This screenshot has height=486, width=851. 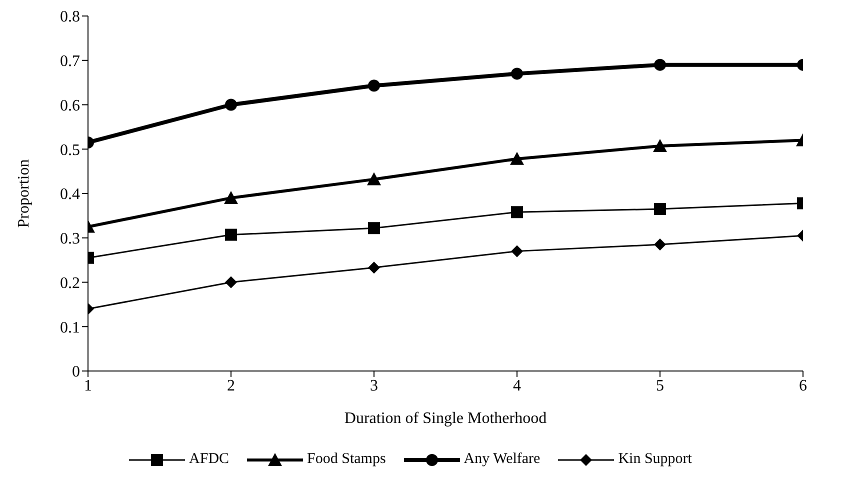 I want to click on legend-label: AFDC, so click(x=209, y=459).